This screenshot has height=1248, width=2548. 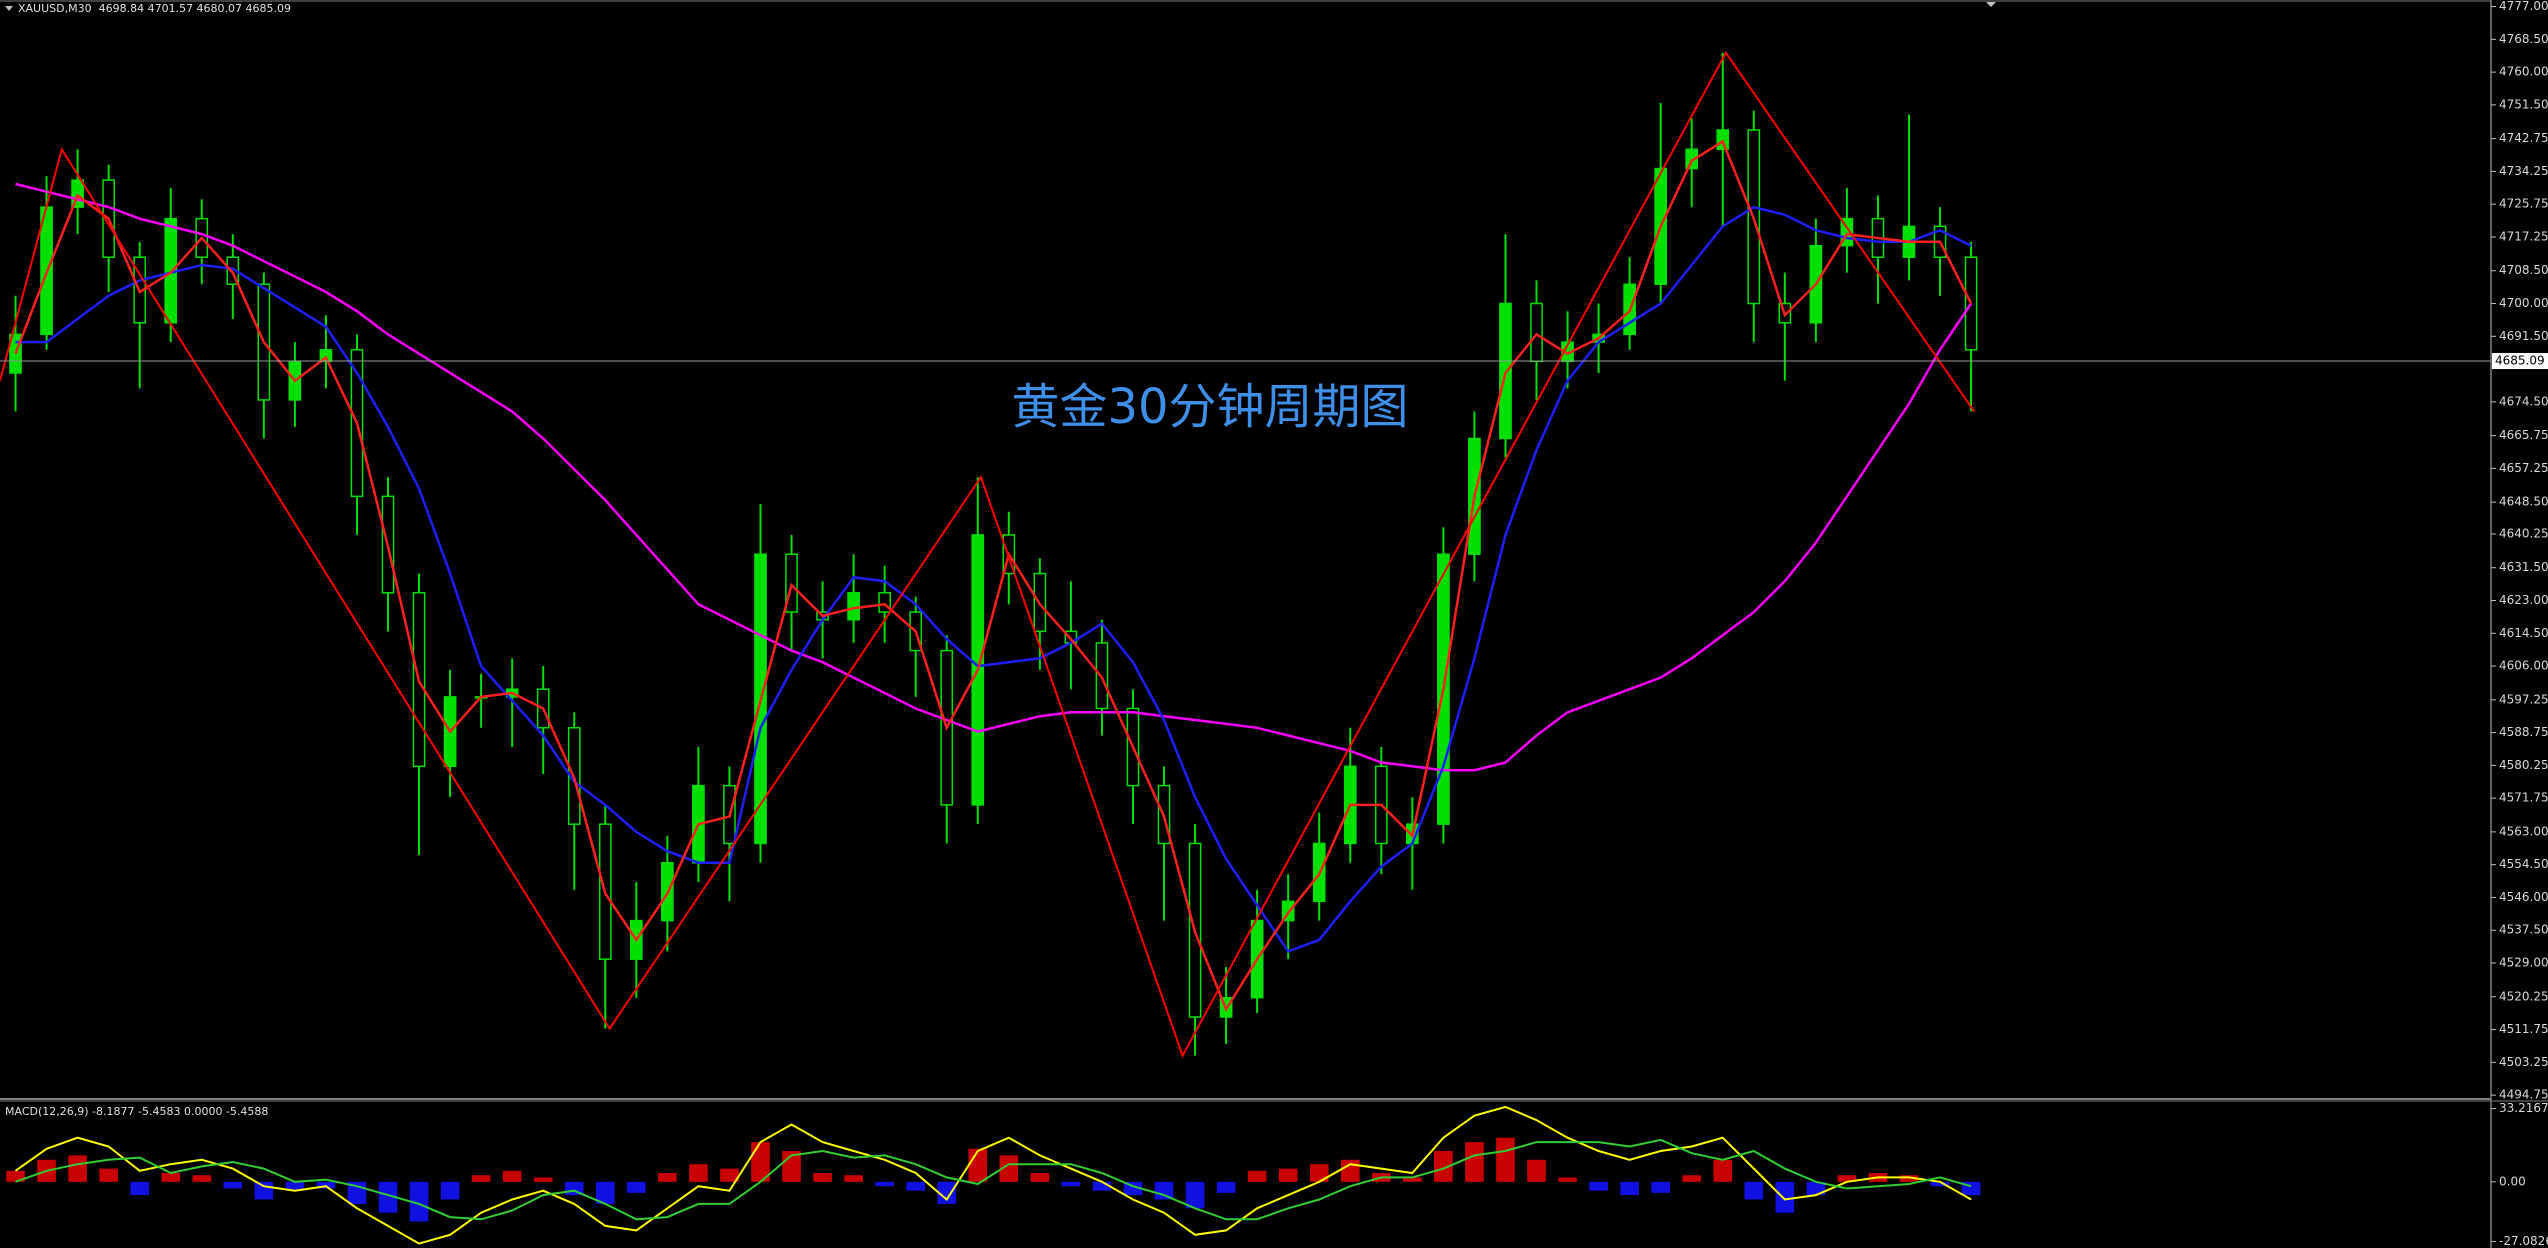 I want to click on price-label: 4685.09, so click(x=2520, y=361).